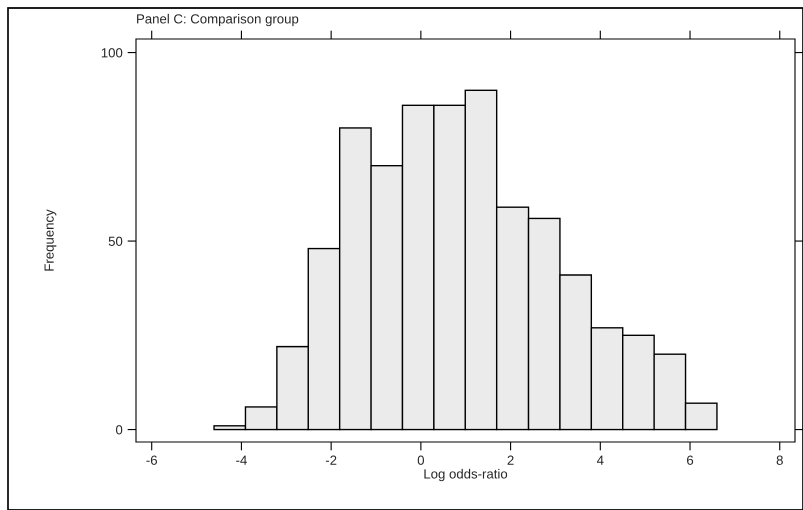  I want to click on x-axis-title: Log odds-ratio, so click(466, 475).